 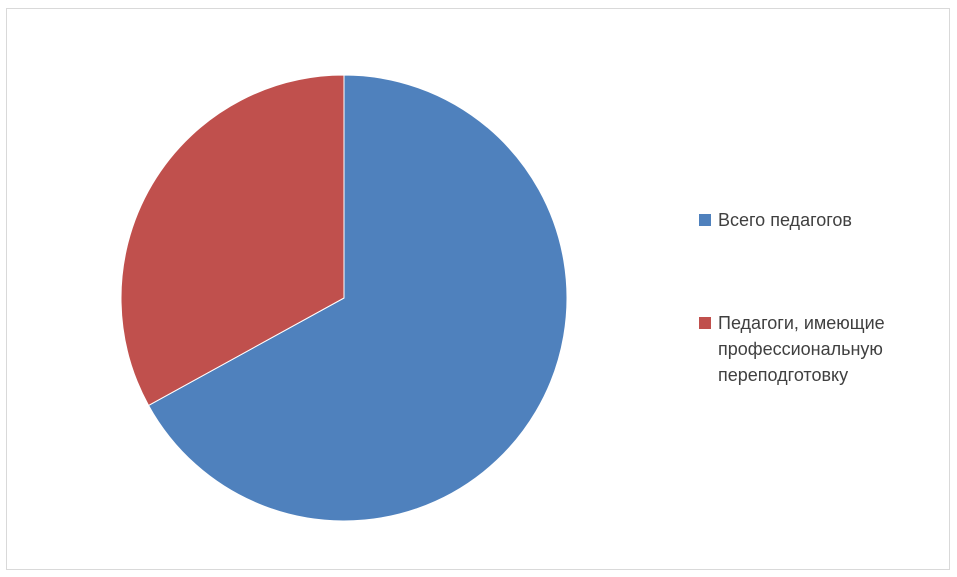 I want to click on legend-label-all-teachers: Всего педагогов, so click(x=785, y=220).